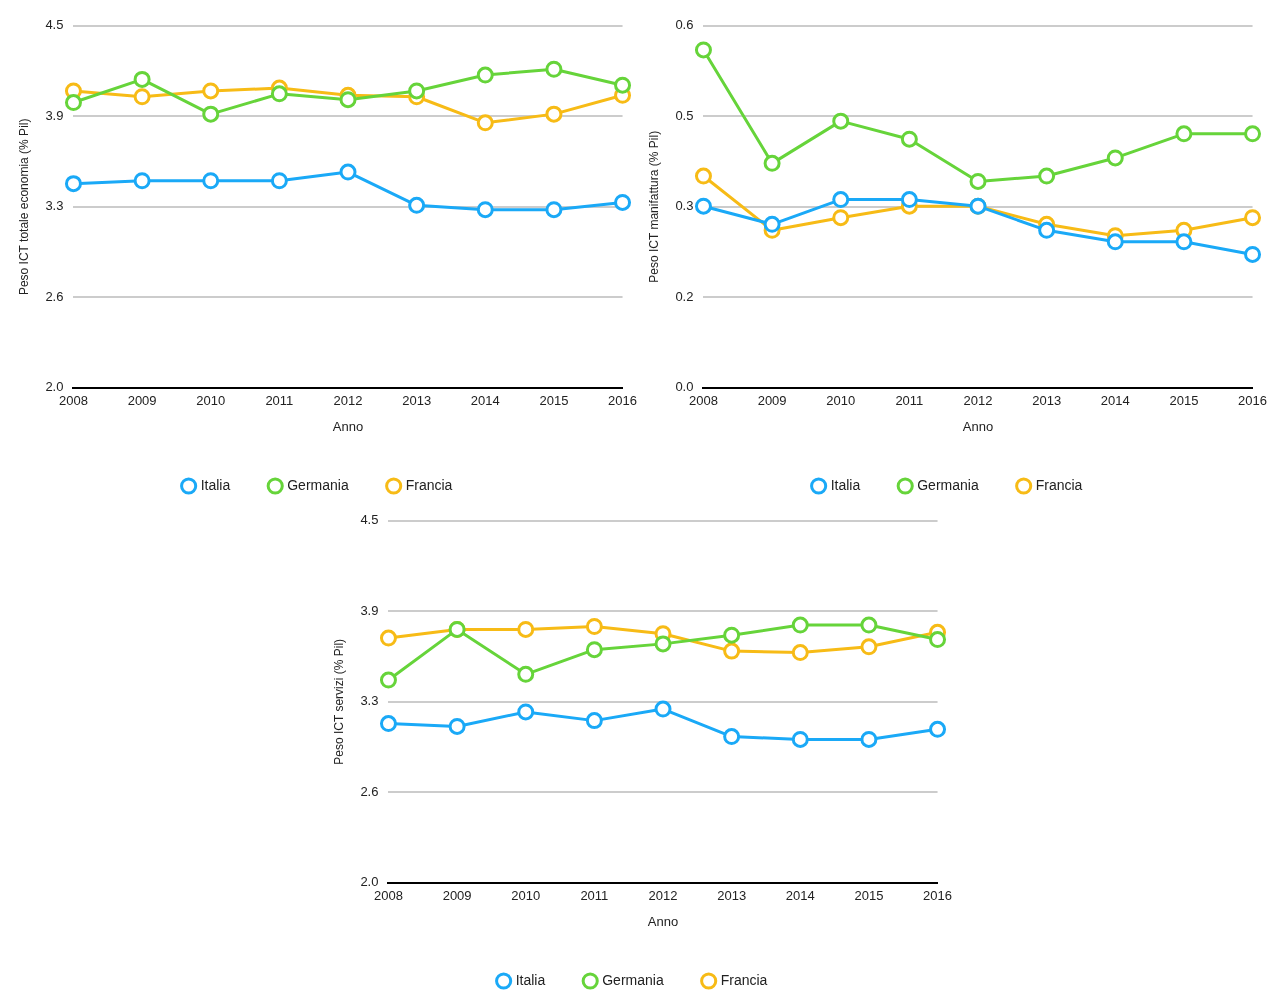 This screenshot has height=992, width=1283. I want to click on y-tick-label: 0.5, so click(684, 115).